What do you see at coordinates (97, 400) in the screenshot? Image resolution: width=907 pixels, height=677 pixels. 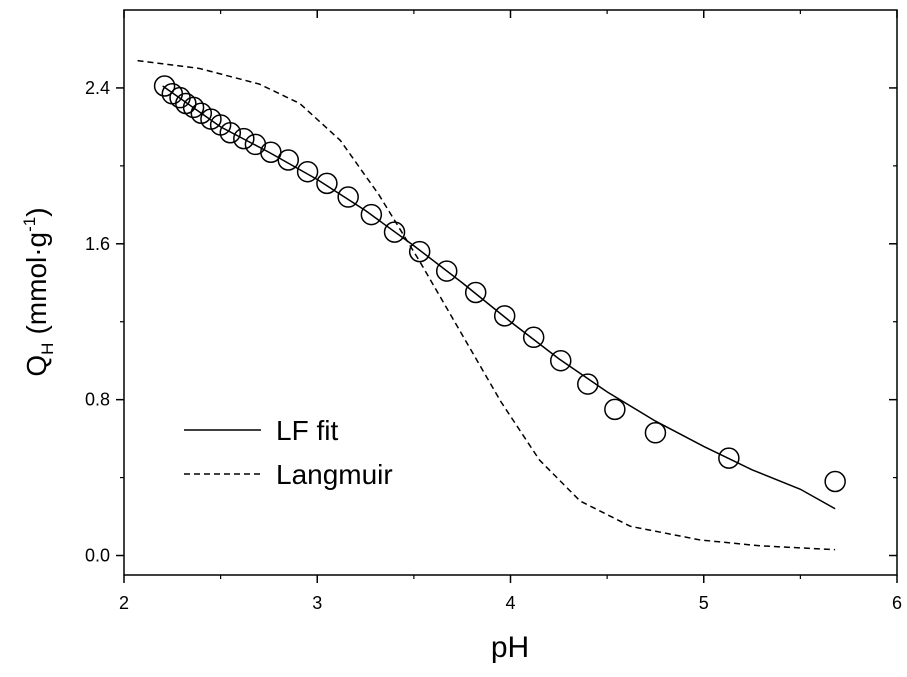 I see `y-tick-label: 0.8` at bounding box center [97, 400].